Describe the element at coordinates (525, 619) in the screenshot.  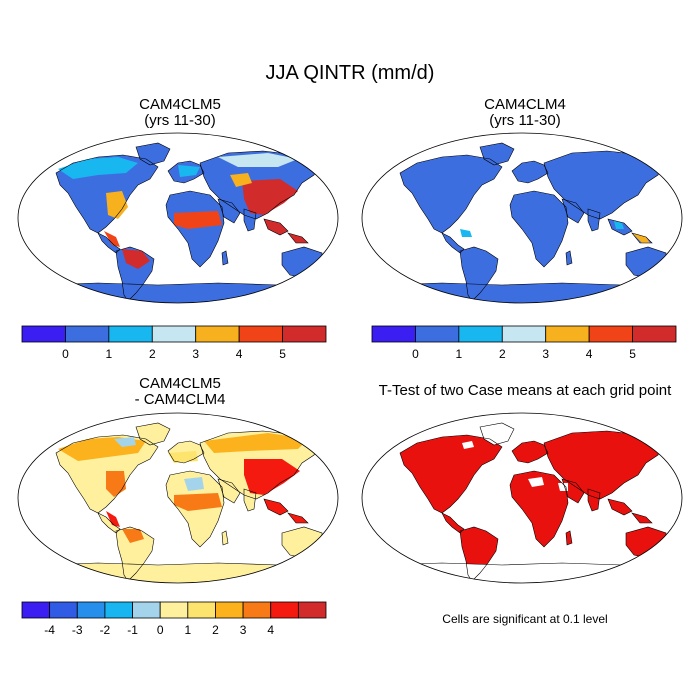
I see `significance-note: Cells are significant at 0.1 level` at that location.